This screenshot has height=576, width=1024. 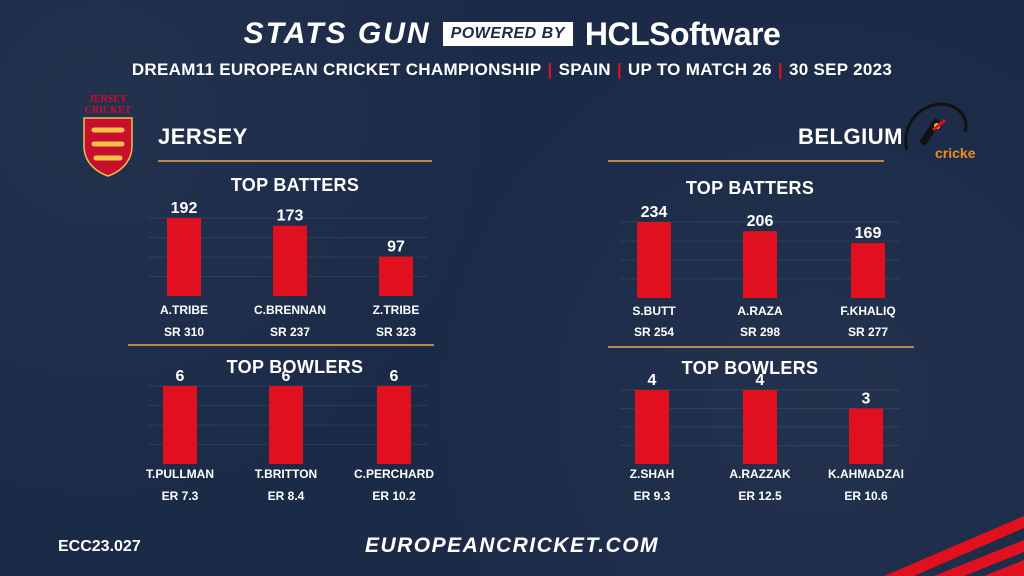 I want to click on player-name-label: A.RAZZAK, so click(x=760, y=474).